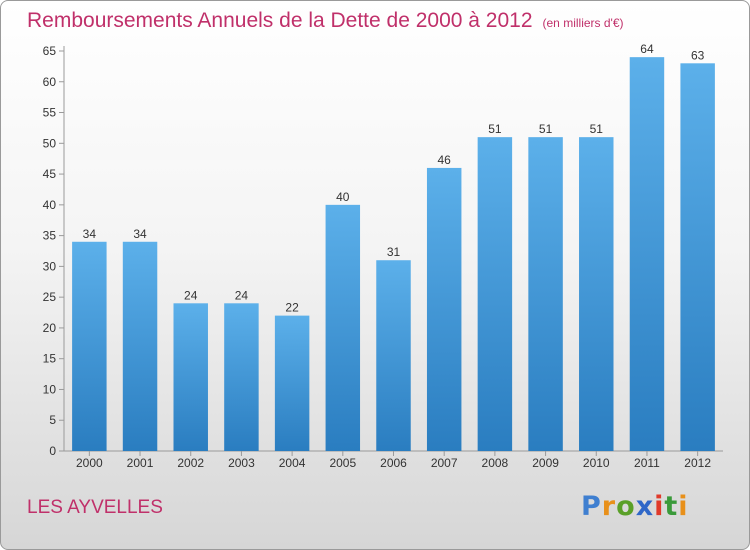 The width and height of the screenshot is (750, 550). Describe the element at coordinates (671, 506) in the screenshot. I see `logo-letter: t` at that location.